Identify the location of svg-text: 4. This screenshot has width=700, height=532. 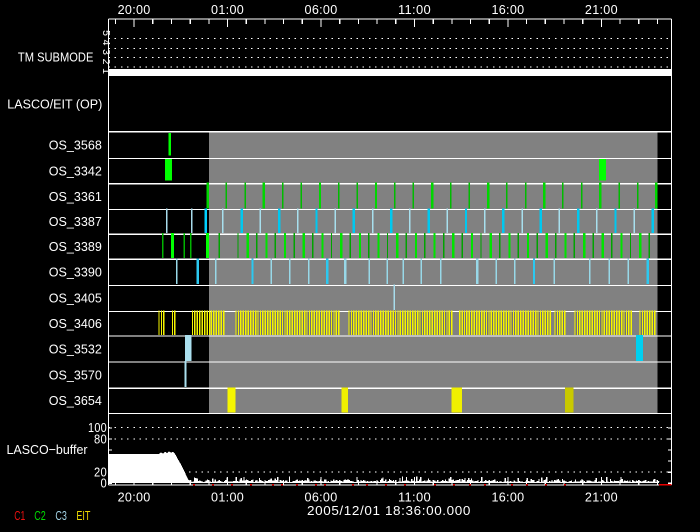
(106, 43).